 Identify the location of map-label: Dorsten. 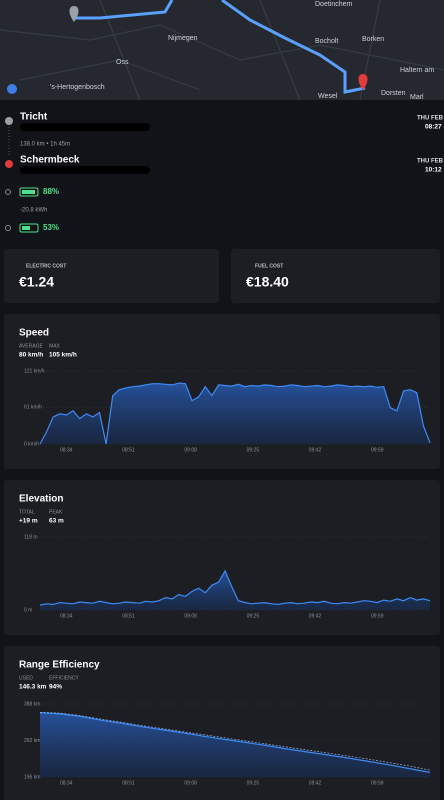
(393, 93).